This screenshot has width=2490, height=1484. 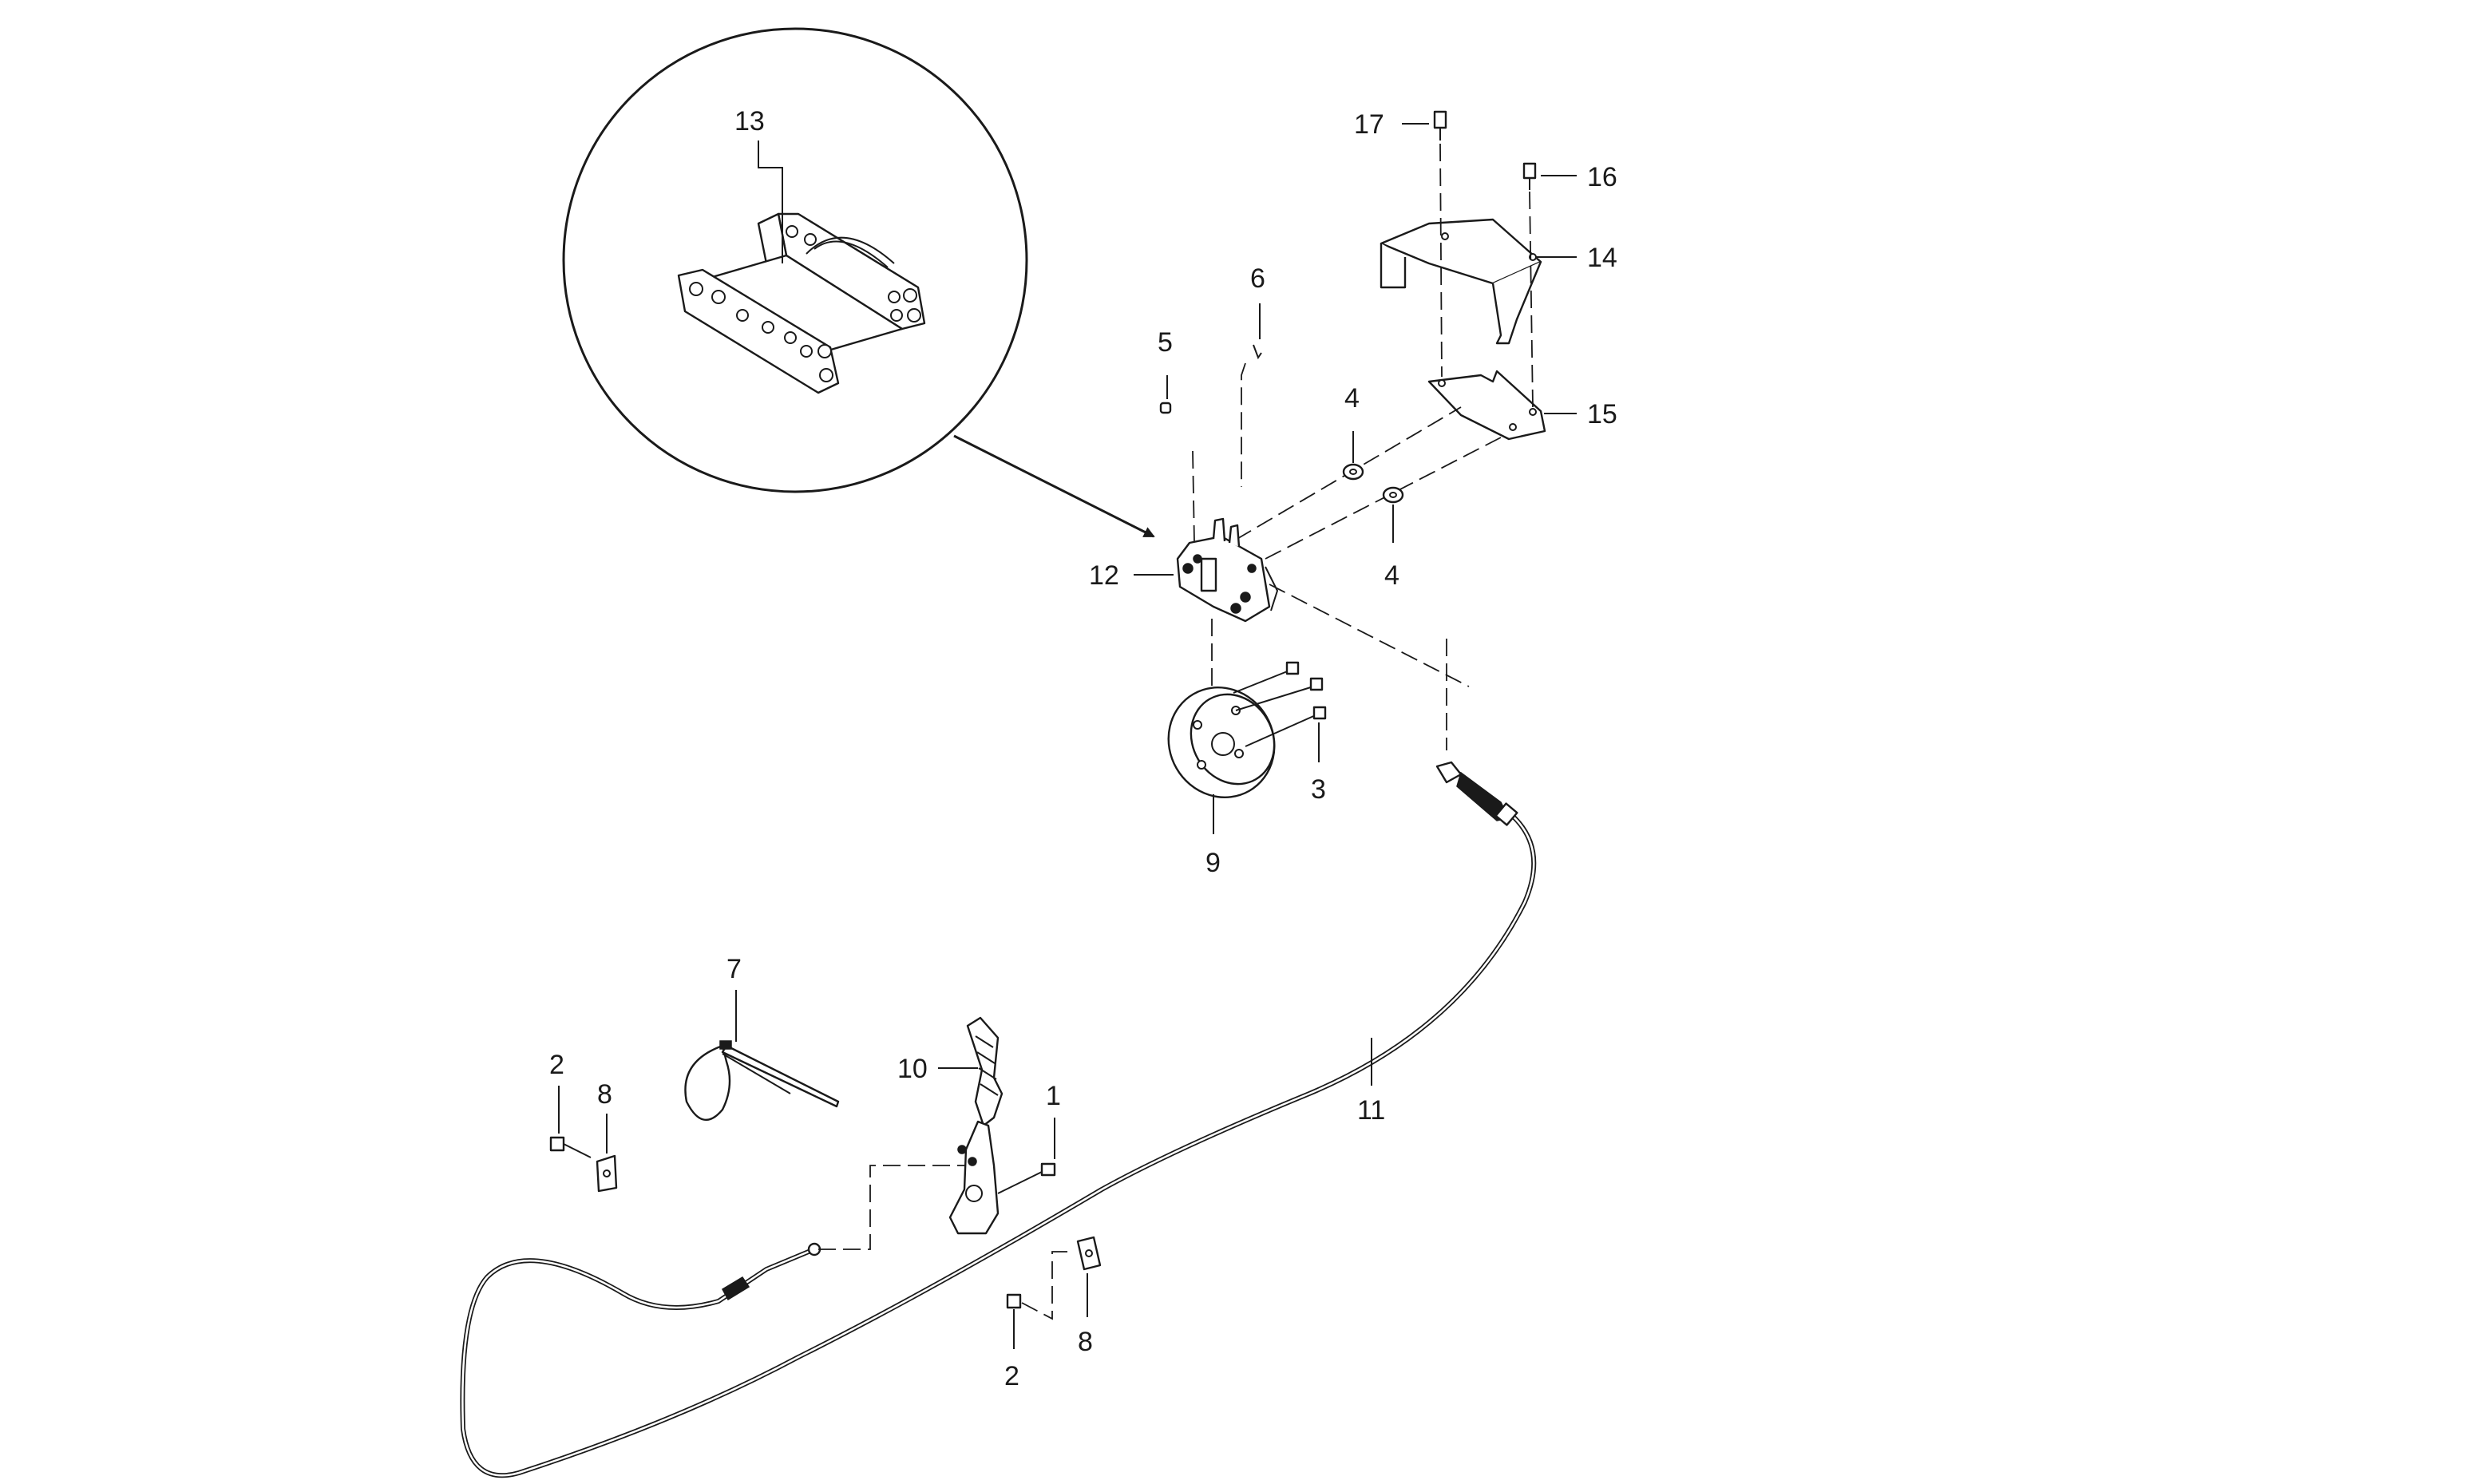 I want to click on callout-6: 6, so click(x=1257, y=278).